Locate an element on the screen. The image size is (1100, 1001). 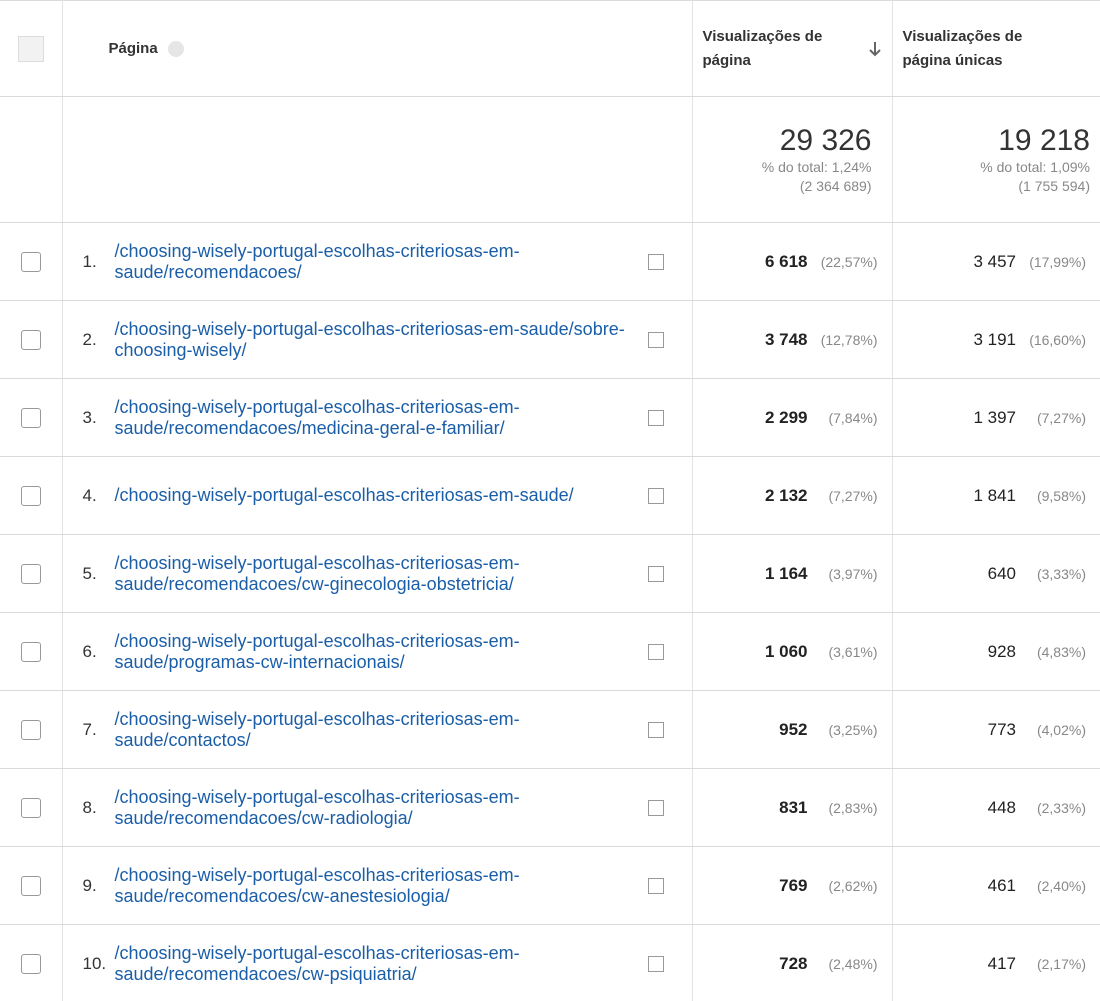
unique-cell: 417 (2,17%) is located at coordinates (996, 962).